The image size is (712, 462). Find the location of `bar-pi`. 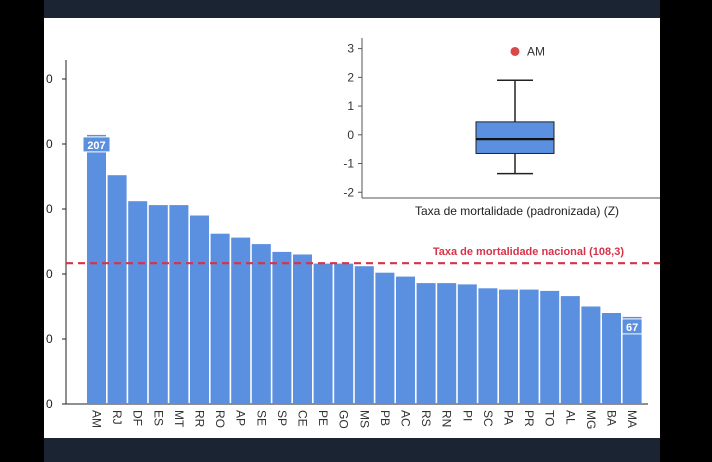

bar-pi is located at coordinates (467, 344).